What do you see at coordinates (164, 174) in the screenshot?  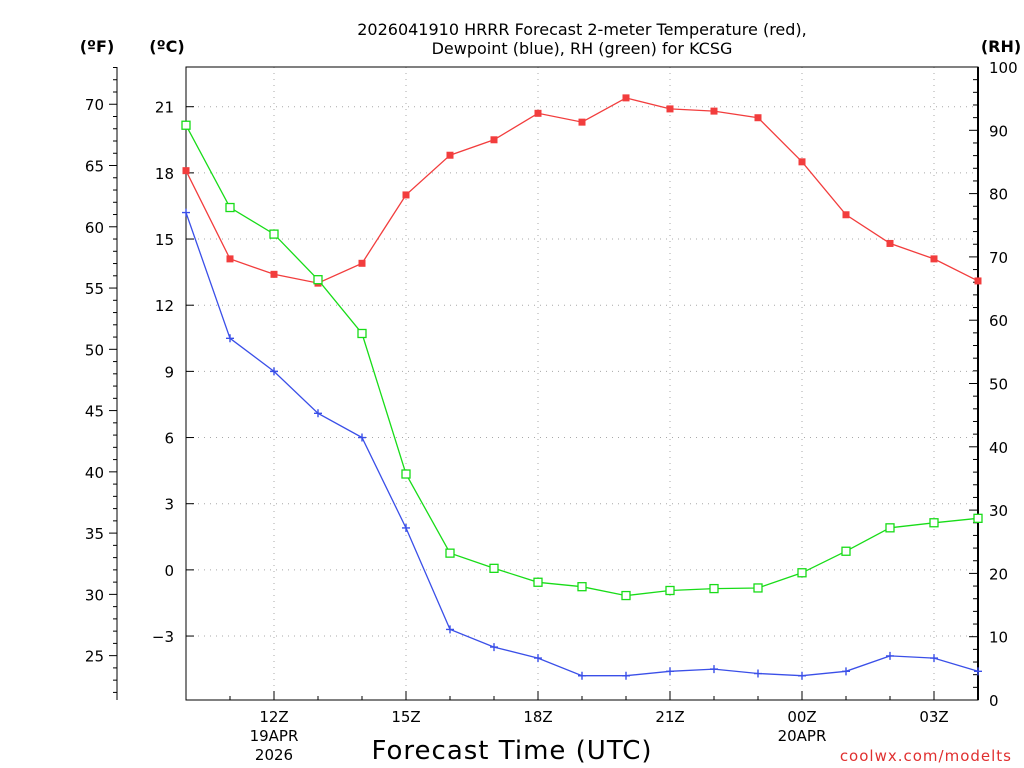 I see `celsius-tick-label: 18` at bounding box center [164, 174].